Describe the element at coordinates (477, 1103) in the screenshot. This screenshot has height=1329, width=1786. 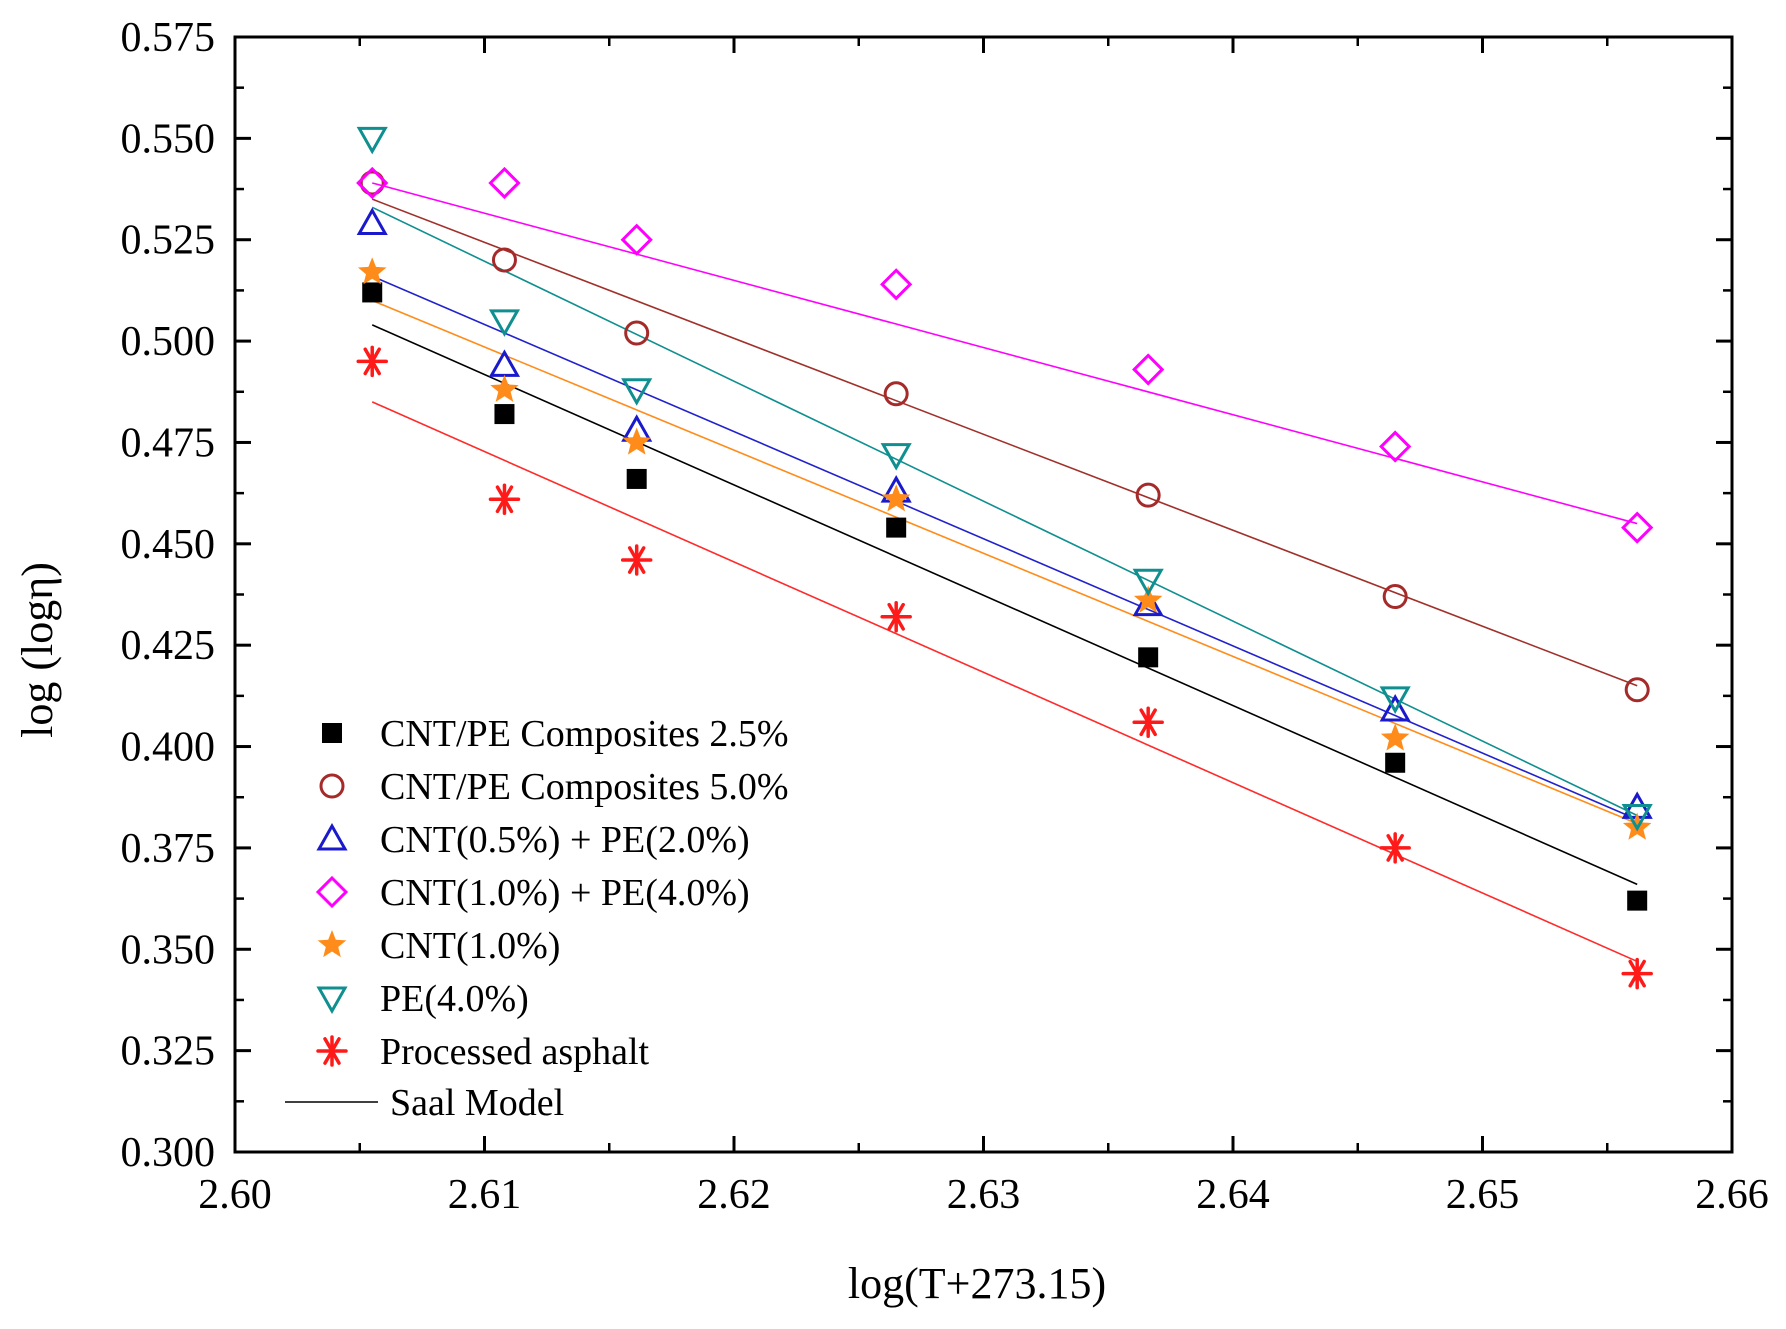
I see `legend-saal-label: Saal Model` at that location.